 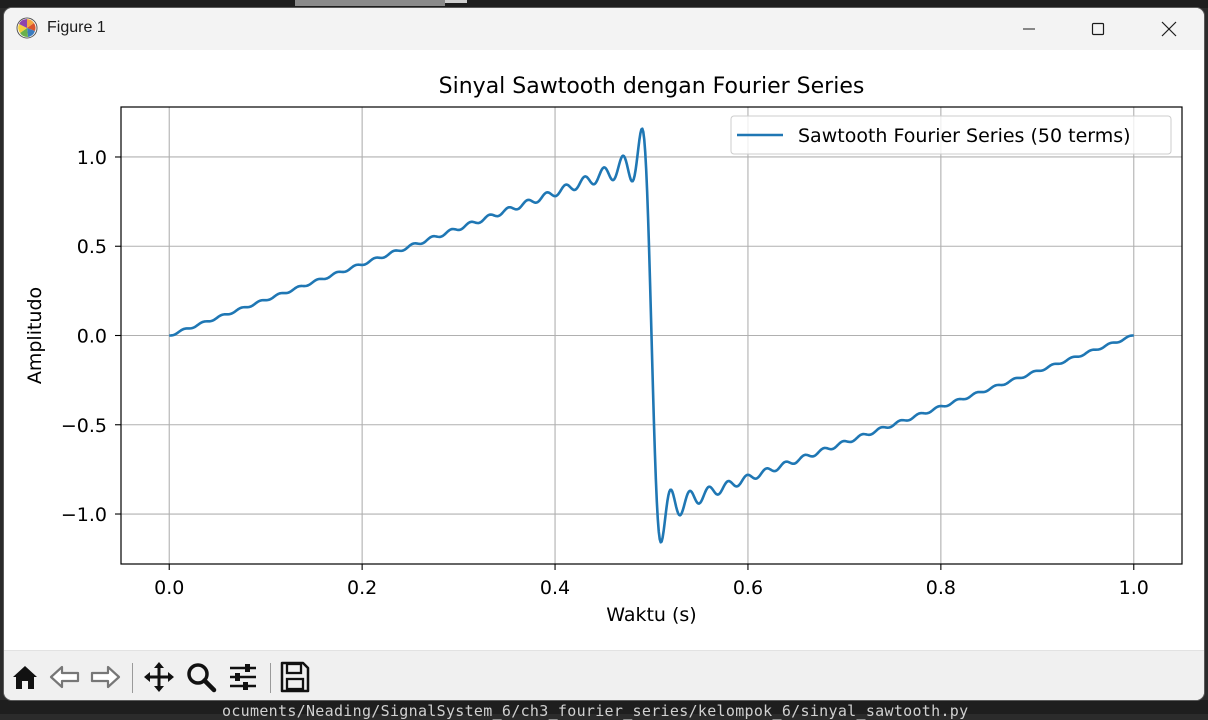 I want to click on configure-icon, so click(x=243, y=677).